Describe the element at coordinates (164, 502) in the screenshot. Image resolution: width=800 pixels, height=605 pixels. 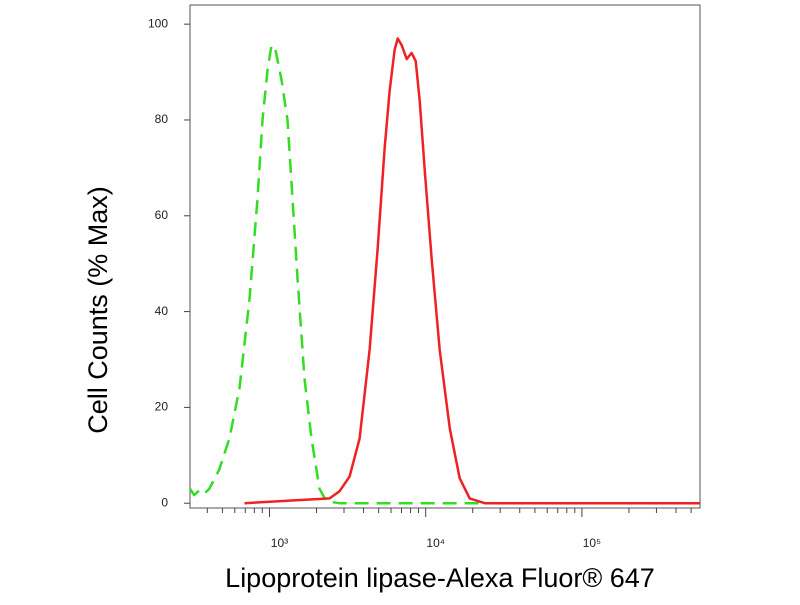
I see `y-tick-label: 0` at that location.